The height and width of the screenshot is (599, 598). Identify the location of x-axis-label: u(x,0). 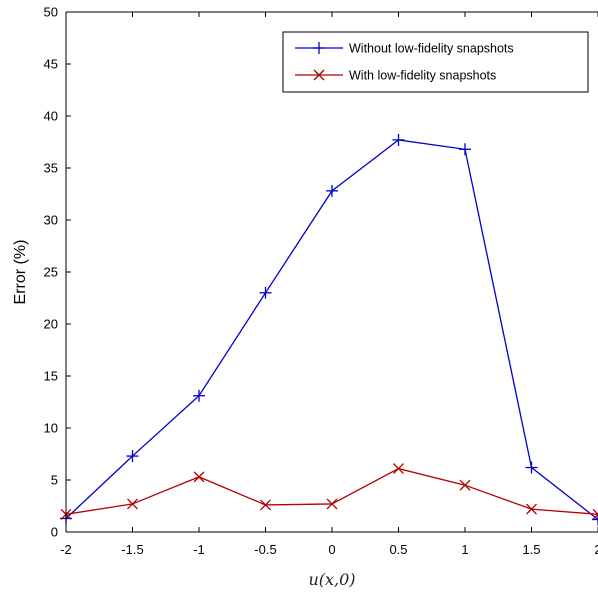
(331, 579).